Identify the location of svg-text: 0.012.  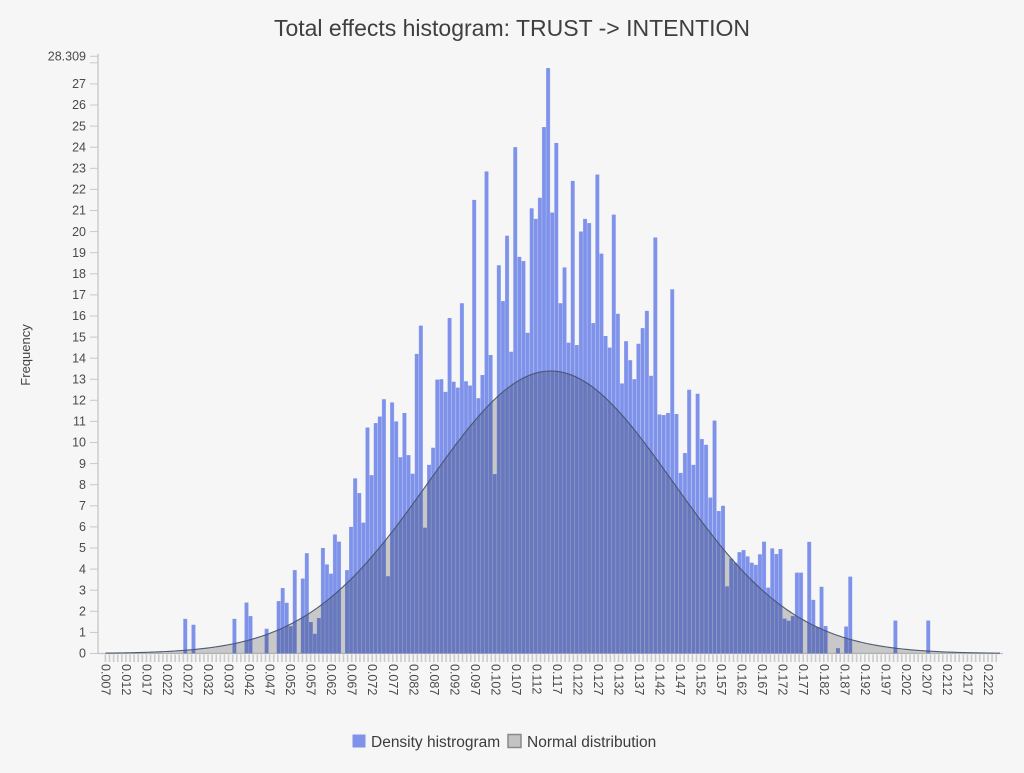
(126, 679).